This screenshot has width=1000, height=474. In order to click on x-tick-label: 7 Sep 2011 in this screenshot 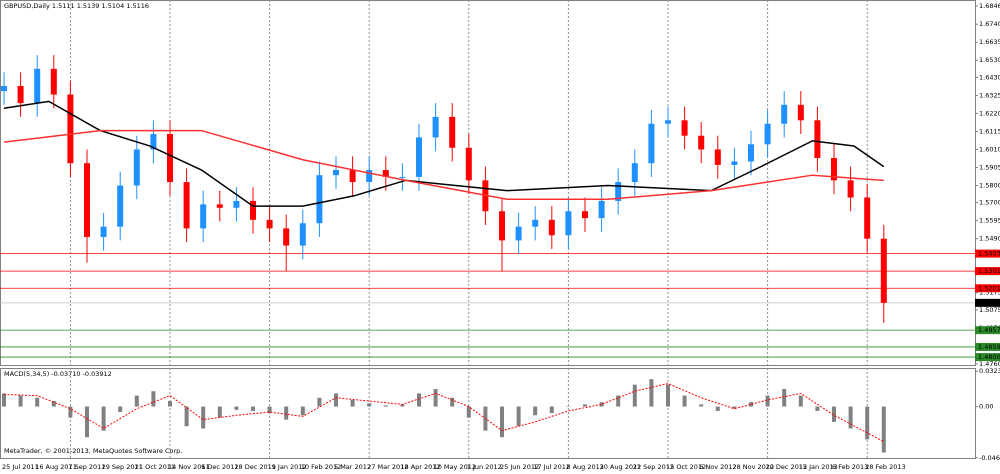, I will do `click(86, 467)`.